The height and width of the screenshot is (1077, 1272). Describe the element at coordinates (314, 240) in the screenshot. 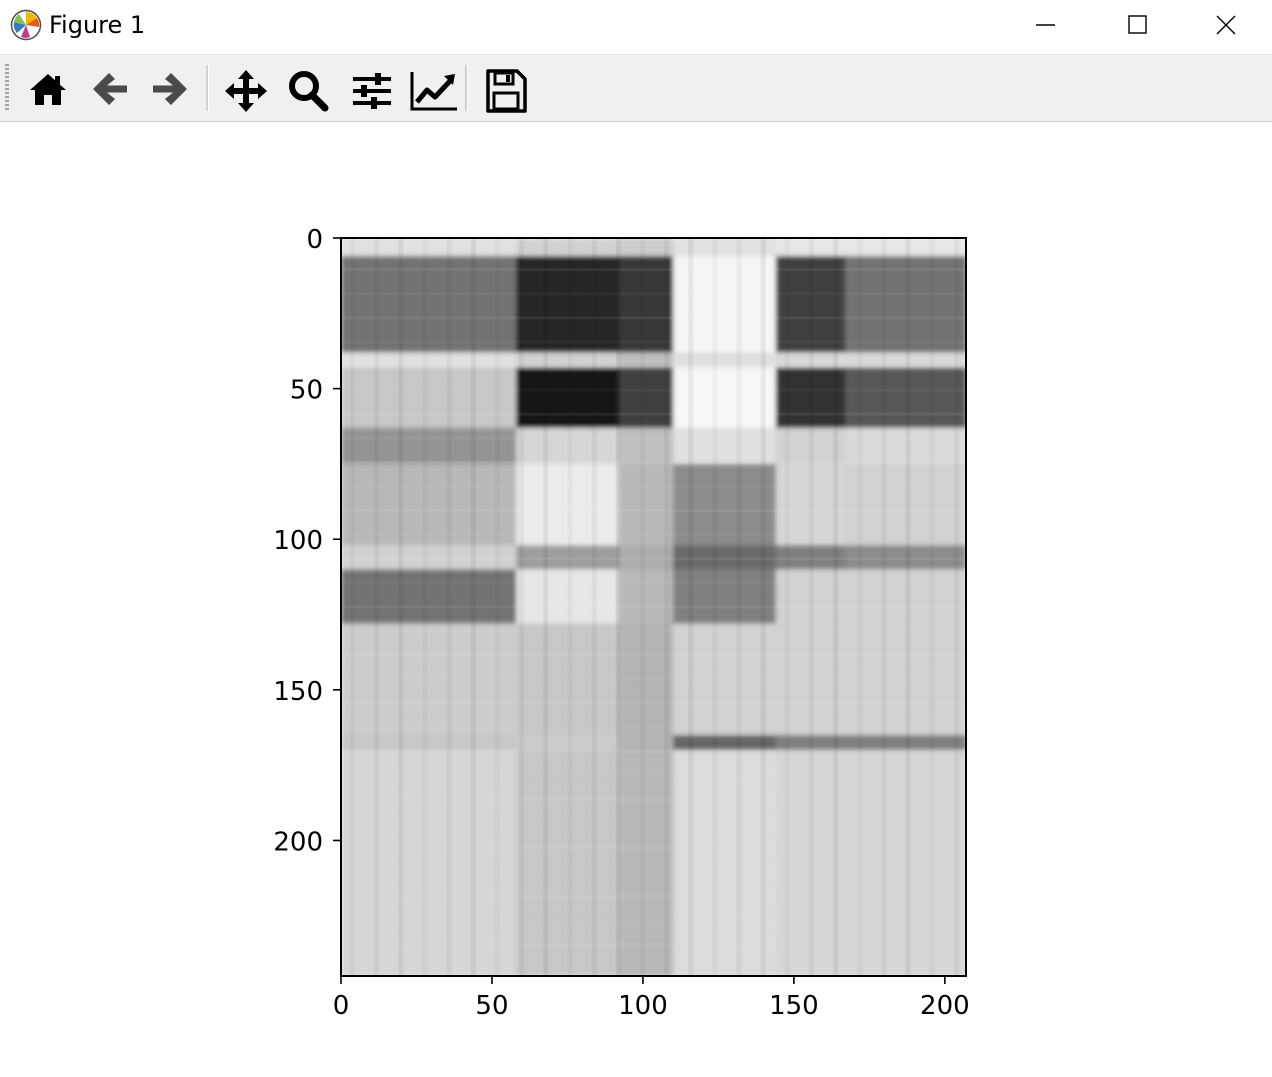

I see `y-tick-label: 0` at that location.